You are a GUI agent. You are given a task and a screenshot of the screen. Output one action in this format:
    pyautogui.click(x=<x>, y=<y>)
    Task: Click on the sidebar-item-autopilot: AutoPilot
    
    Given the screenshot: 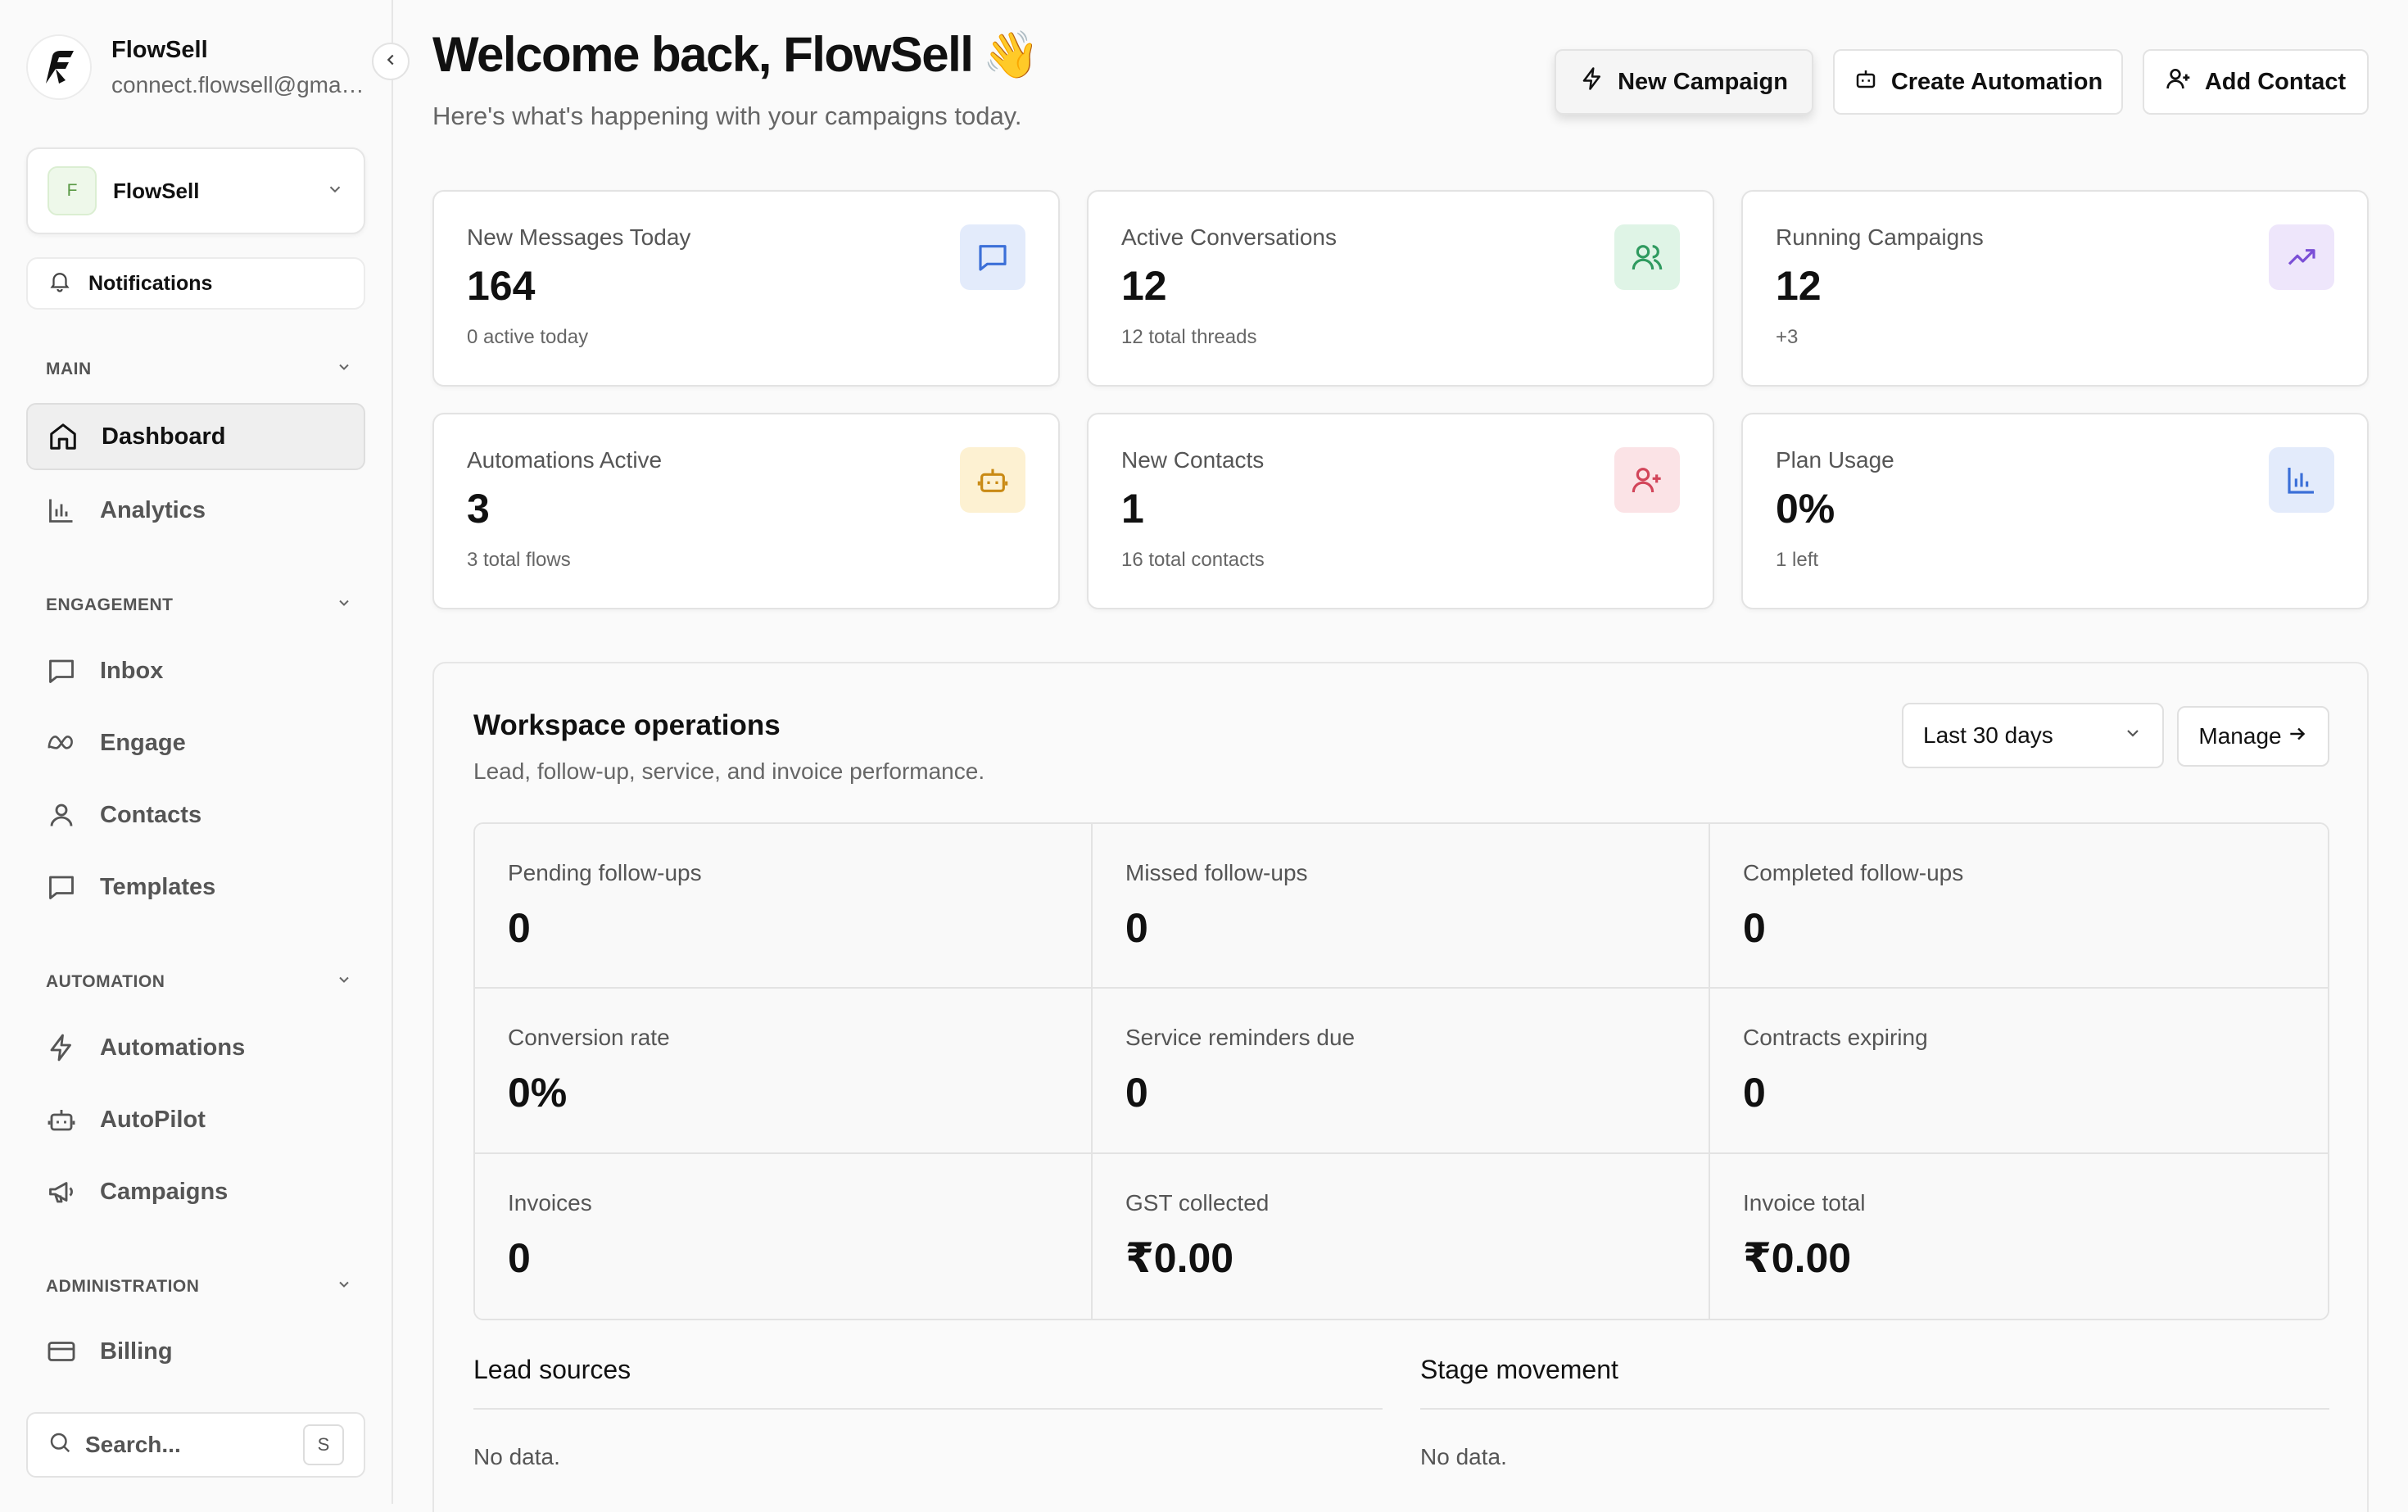 What is the action you would take?
    pyautogui.click(x=195, y=1119)
    